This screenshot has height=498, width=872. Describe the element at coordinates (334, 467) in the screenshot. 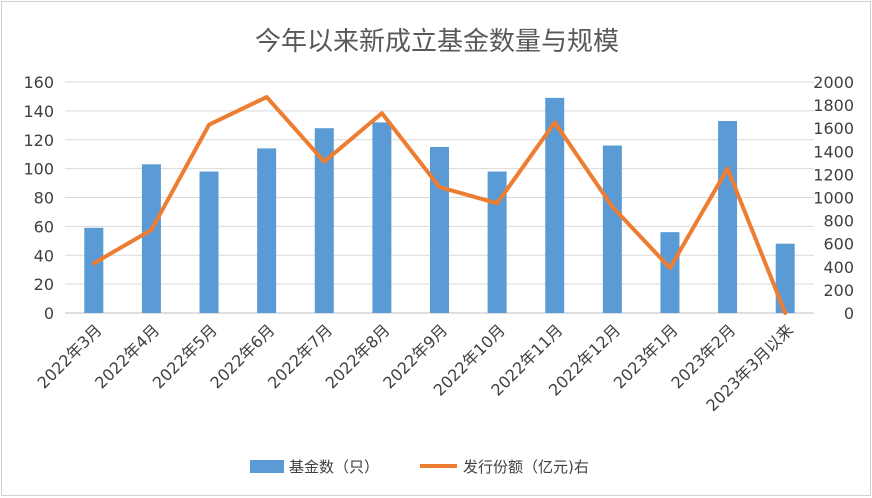

I see `legend-label-bars: 基金数（只）` at that location.